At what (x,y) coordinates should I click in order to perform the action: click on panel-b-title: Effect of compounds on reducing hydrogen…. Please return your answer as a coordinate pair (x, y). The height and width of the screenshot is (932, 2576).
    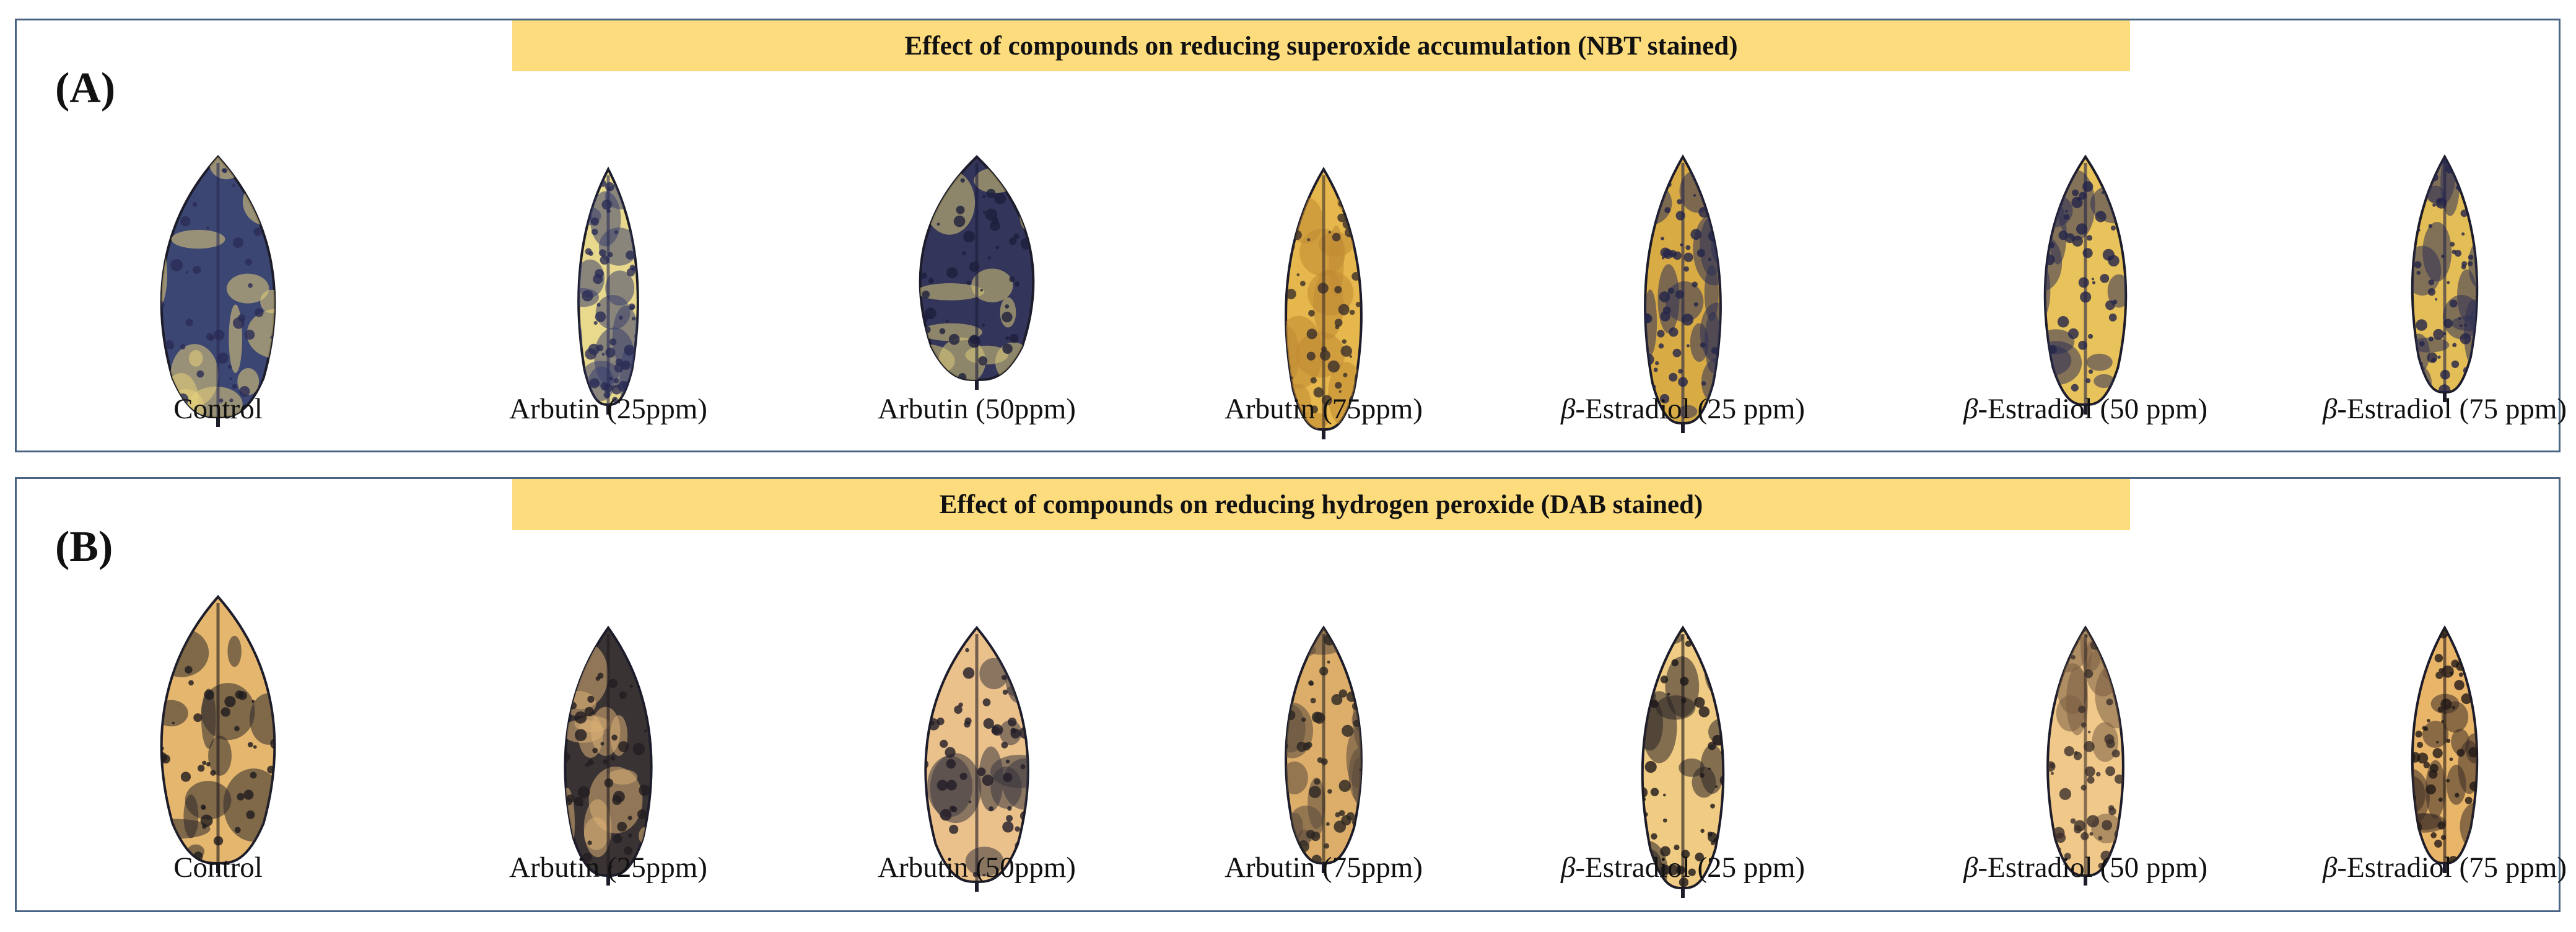
    Looking at the image, I should click on (1321, 504).